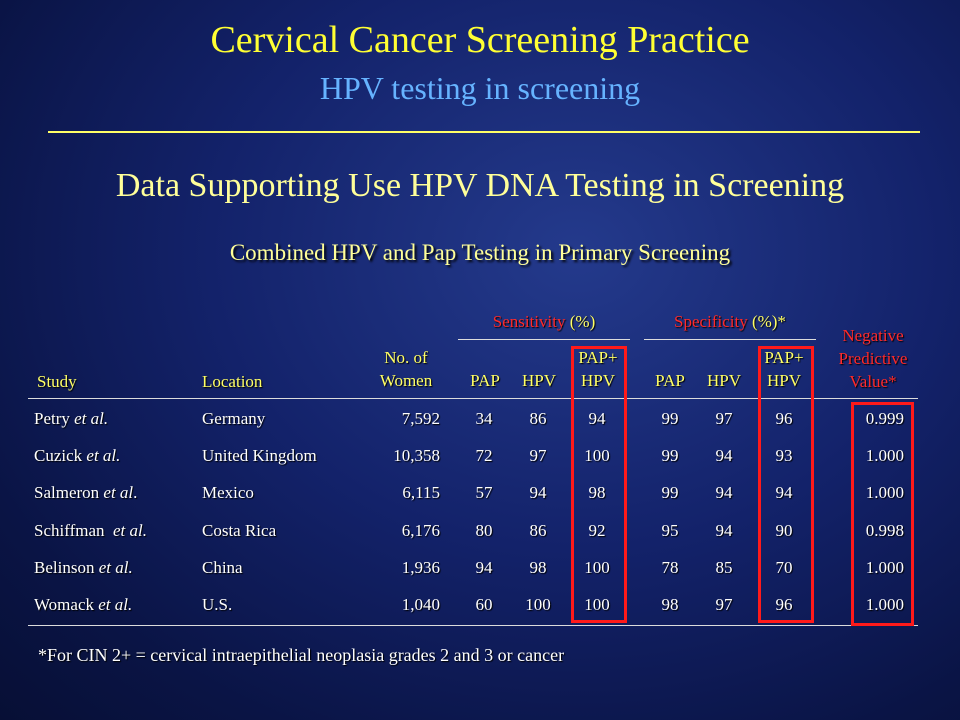 This screenshot has height=720, width=960. I want to click on study-cell: Womack et al., so click(83, 605).